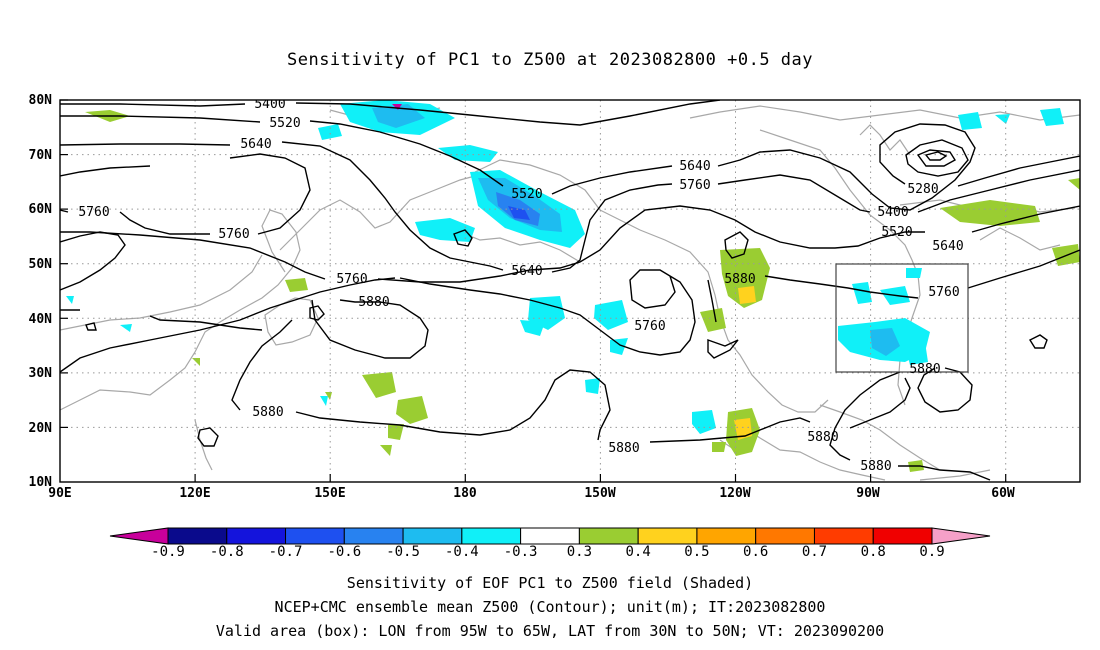  What do you see at coordinates (329, 493) in the screenshot?
I see `lon-label: 150E` at bounding box center [329, 493].